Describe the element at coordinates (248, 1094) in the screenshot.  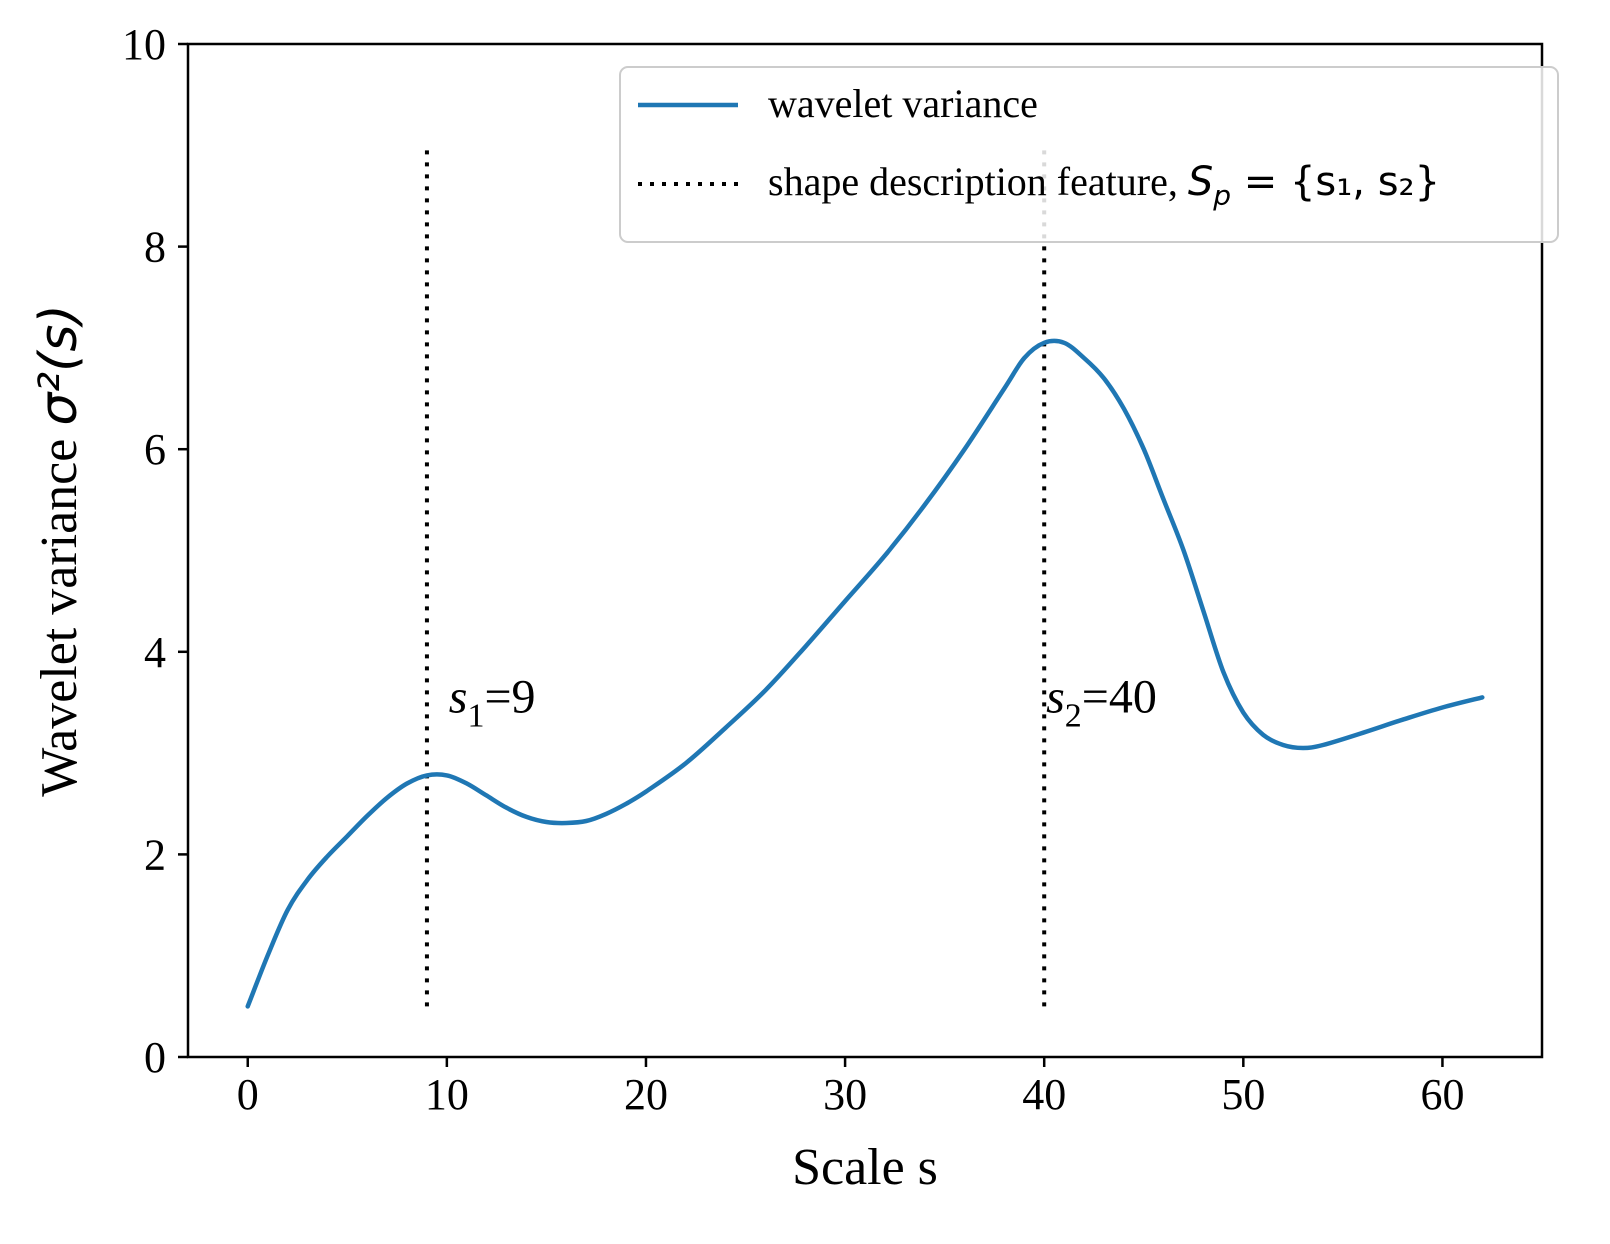
I see `x-tick-label: 0` at that location.